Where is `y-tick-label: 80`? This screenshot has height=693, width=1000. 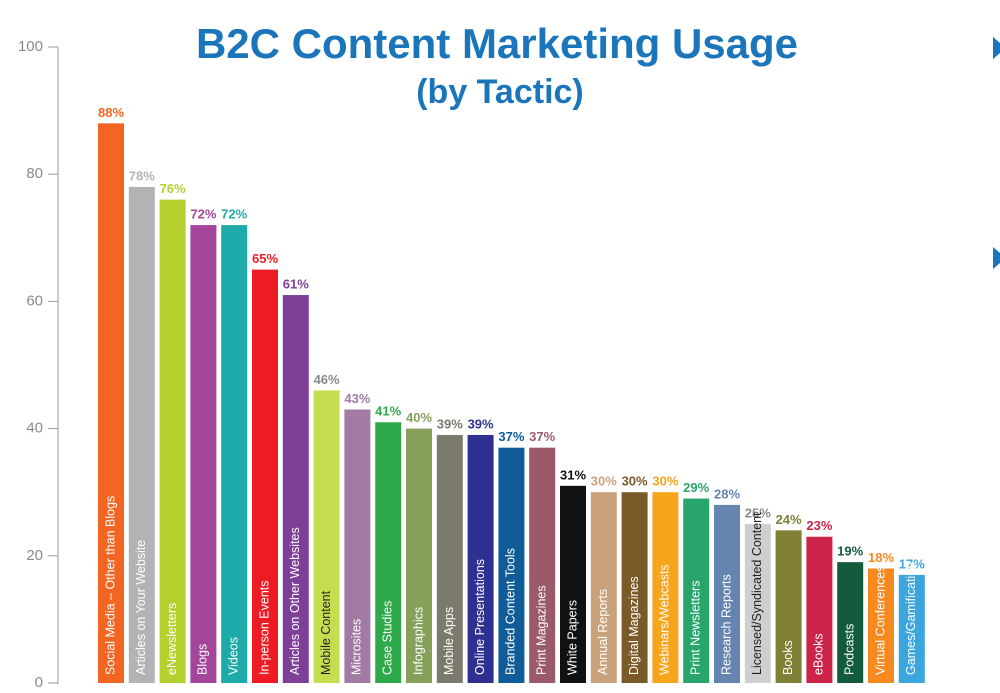 y-tick-label: 80 is located at coordinates (34, 173).